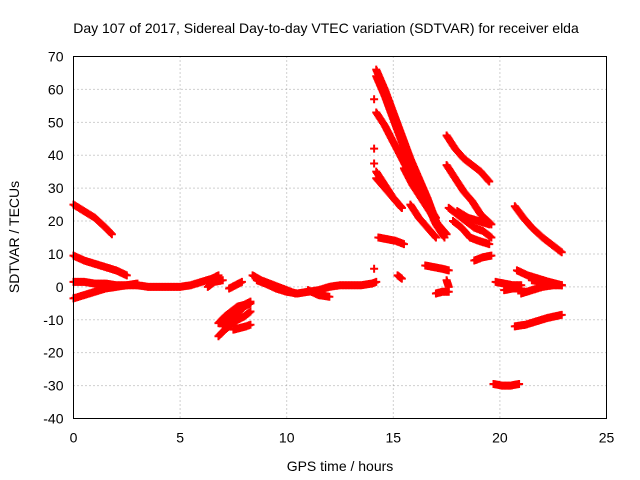 This screenshot has width=640, height=480. I want to click on y-tick-label: 70, so click(56, 57).